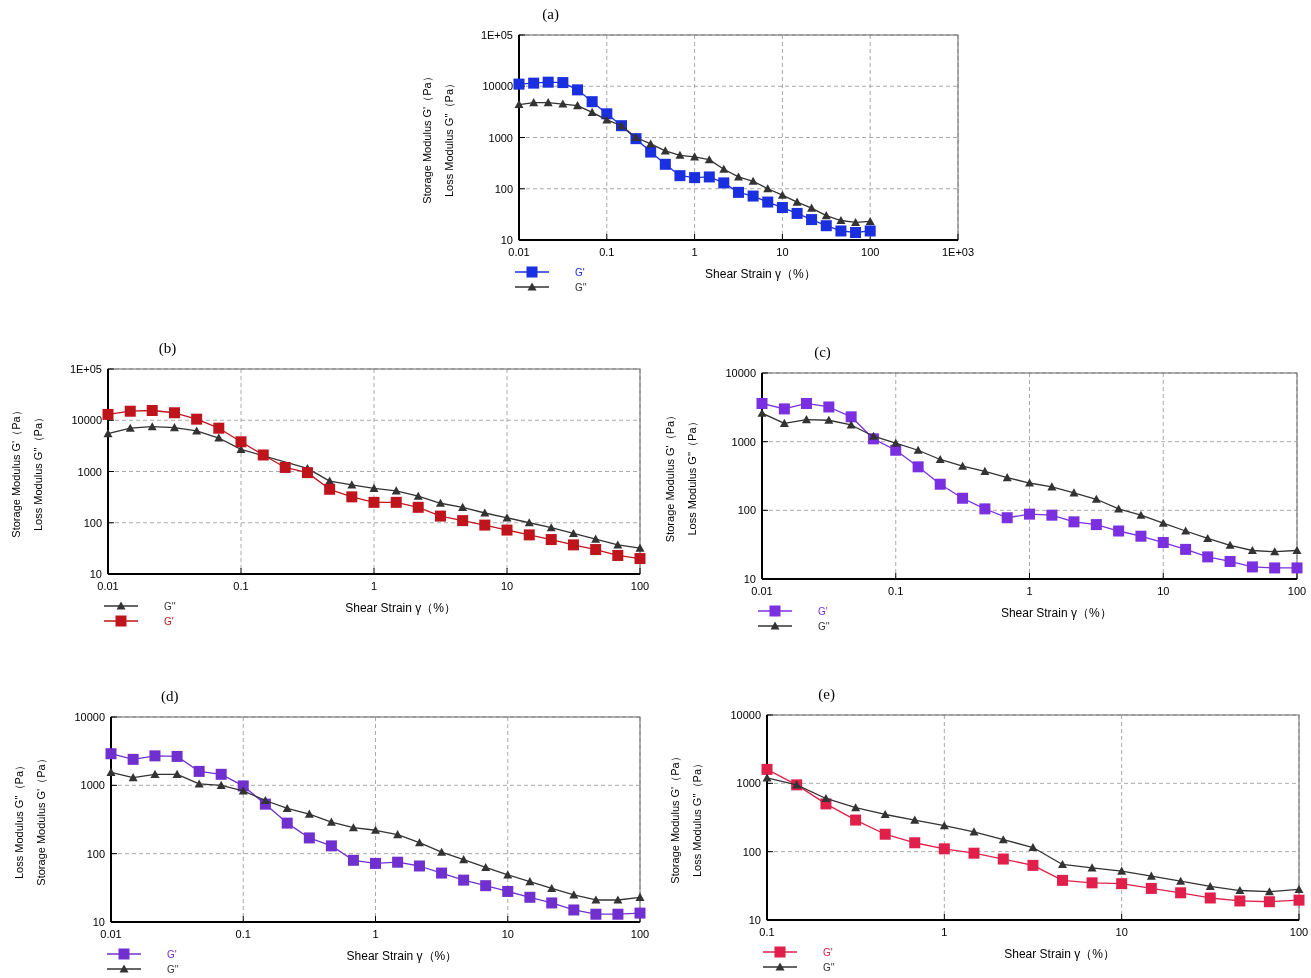 This screenshot has height=978, width=1311. I want to click on x-tick-label: 10, so click(1163, 591).